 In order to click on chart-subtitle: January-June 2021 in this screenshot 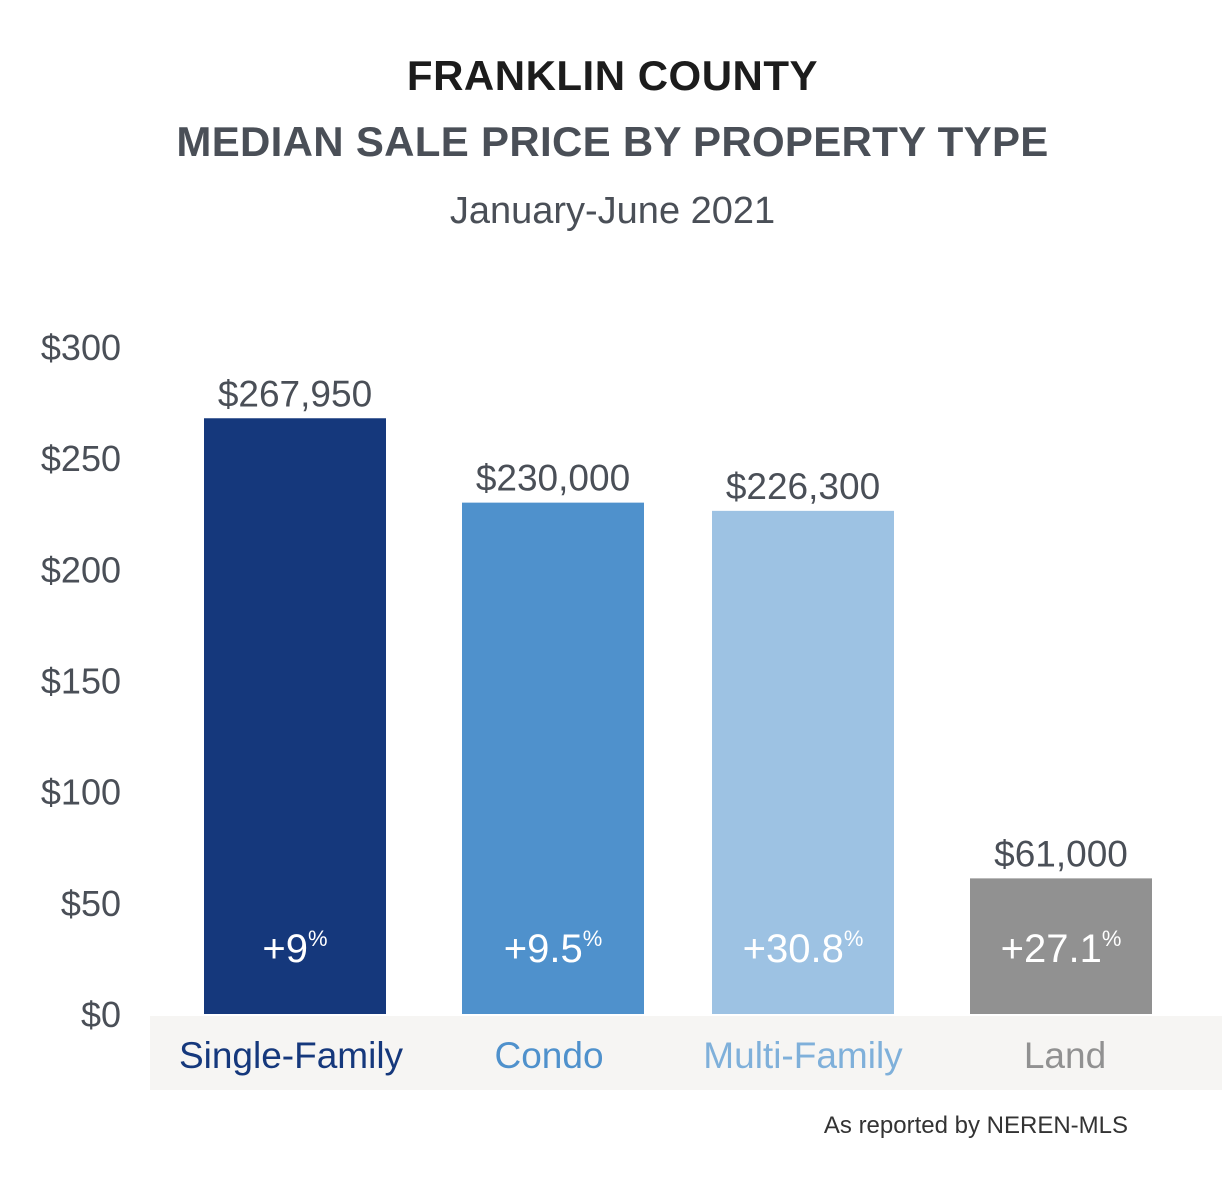, I will do `click(612, 211)`.